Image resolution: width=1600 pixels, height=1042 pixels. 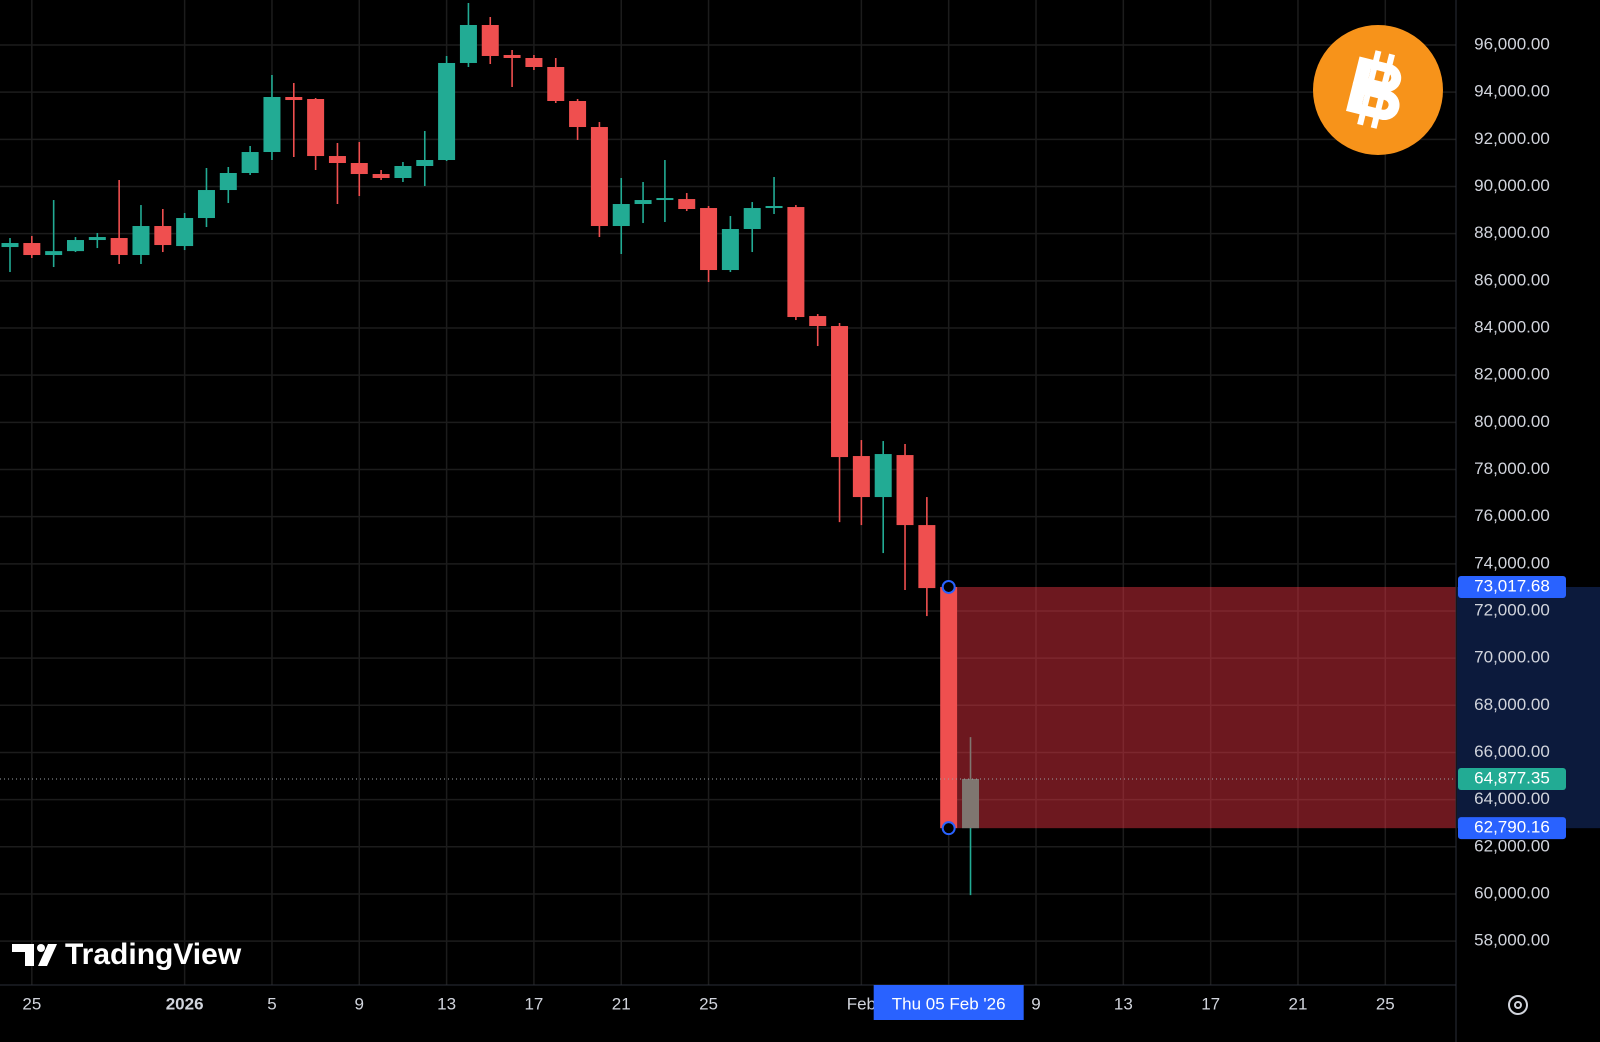 I want to click on settings-ring, so click(x=1518, y=1005).